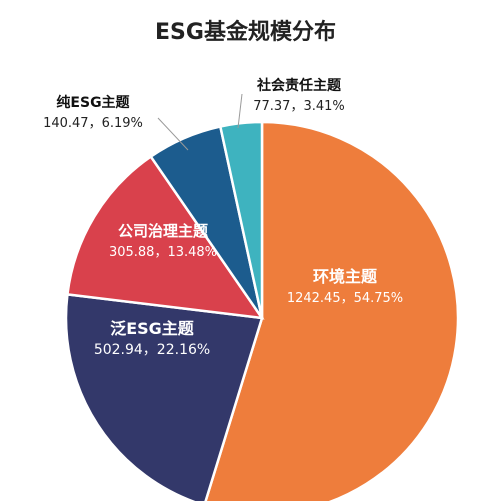 The height and width of the screenshot is (501, 491). What do you see at coordinates (345, 276) in the screenshot?
I see `slice-label-name-0: 环境主题` at bounding box center [345, 276].